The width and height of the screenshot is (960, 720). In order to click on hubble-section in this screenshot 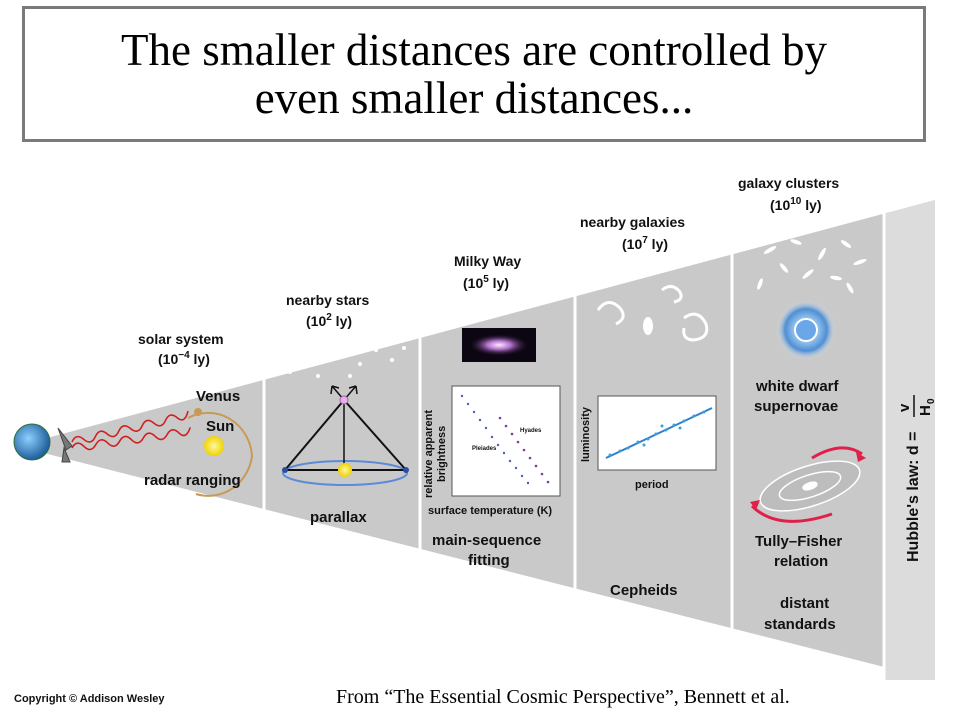, I will do `click(909, 440)`.